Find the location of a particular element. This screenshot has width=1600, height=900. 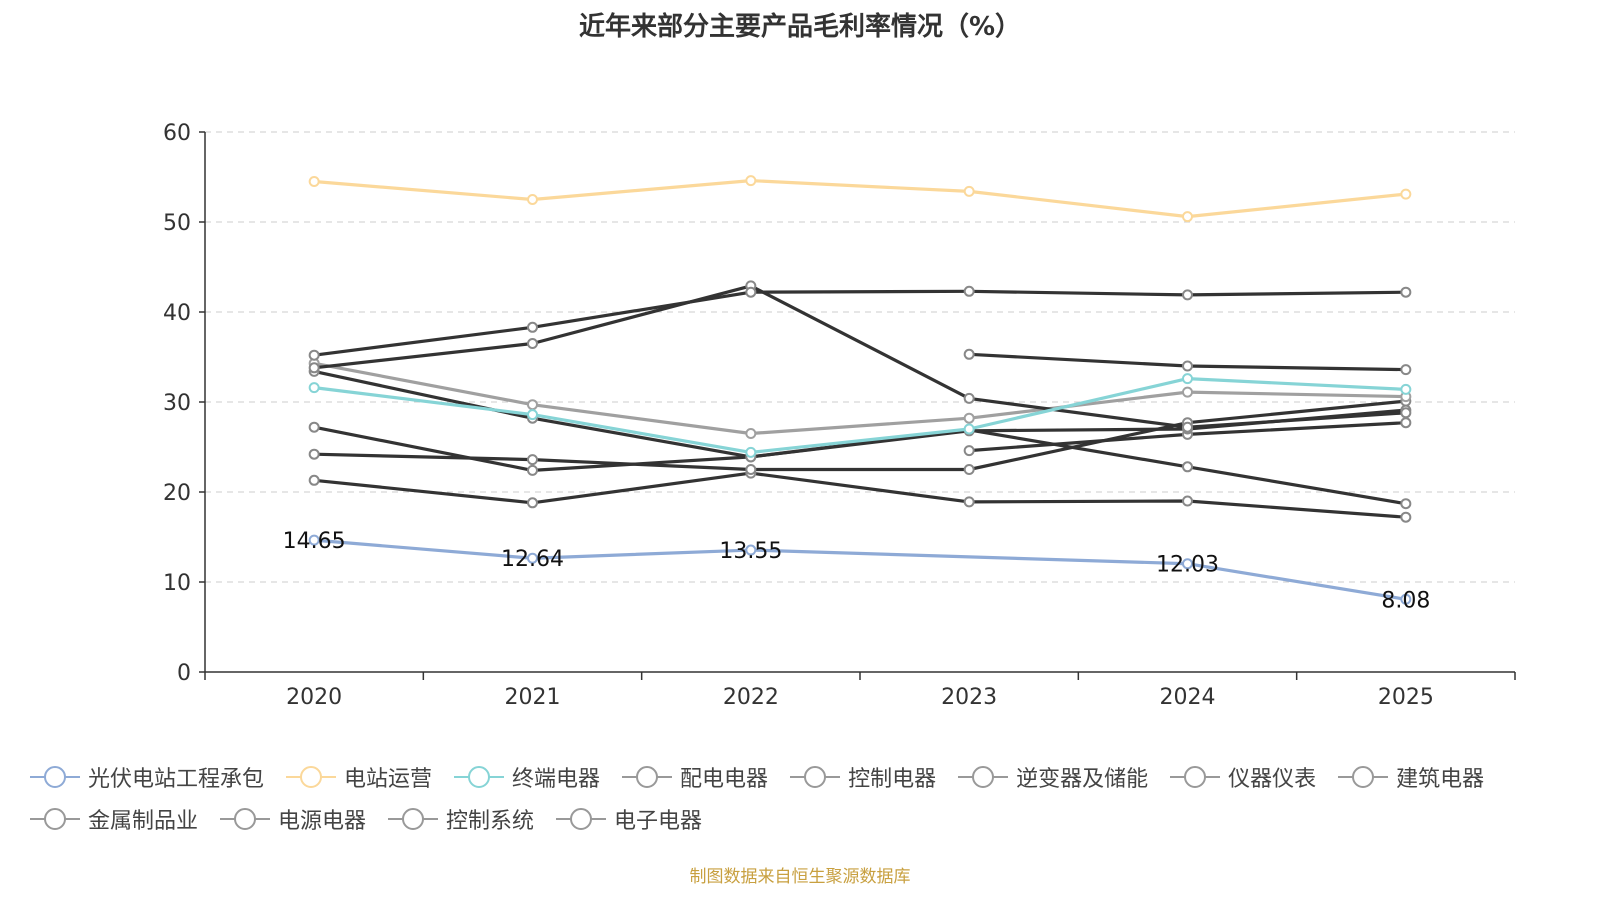

legend-label: 控制电器 is located at coordinates (892, 779).